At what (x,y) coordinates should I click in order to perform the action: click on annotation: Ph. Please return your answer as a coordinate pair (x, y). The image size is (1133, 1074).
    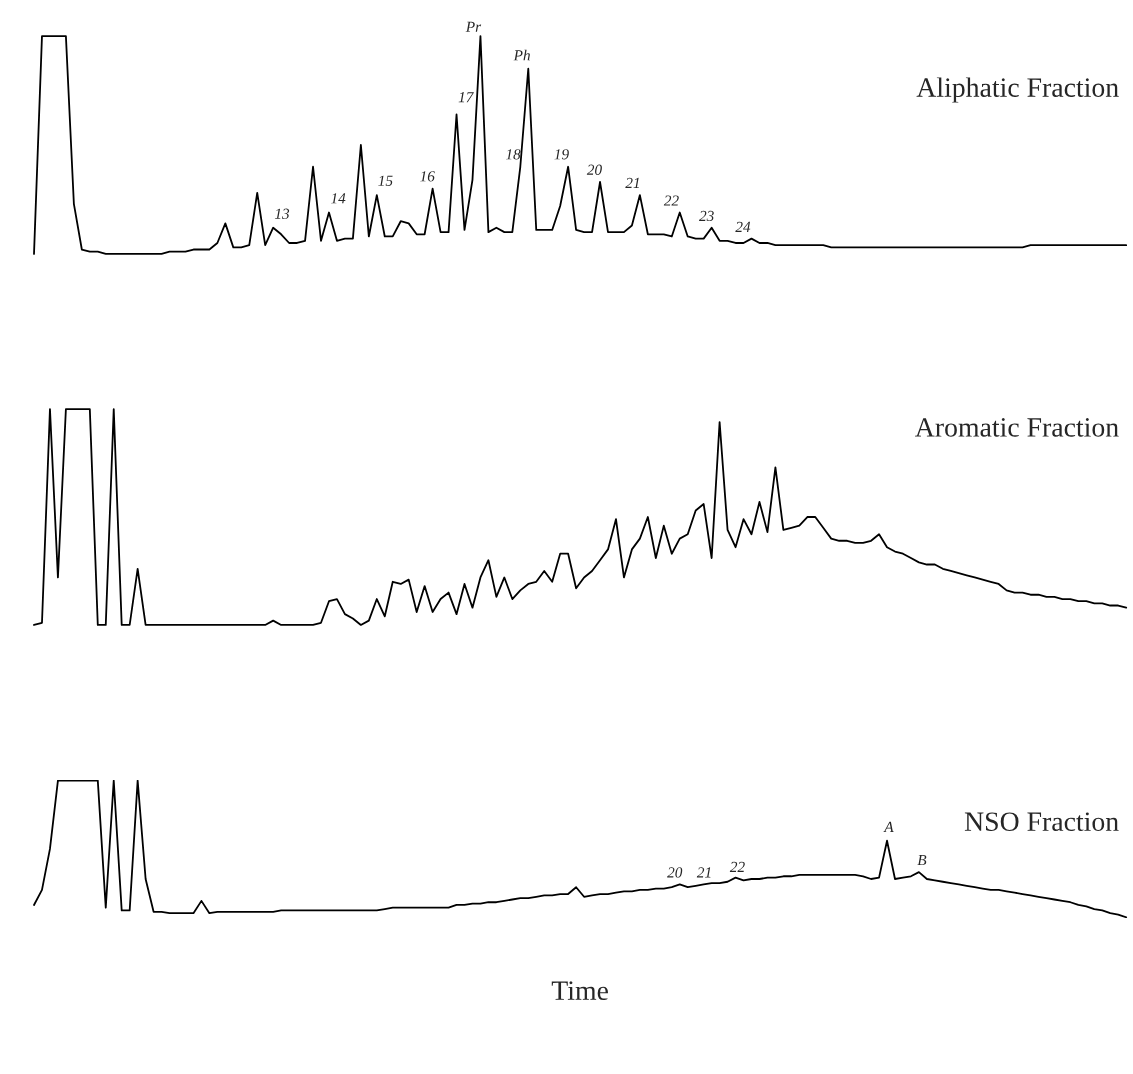
    Looking at the image, I should click on (521, 55).